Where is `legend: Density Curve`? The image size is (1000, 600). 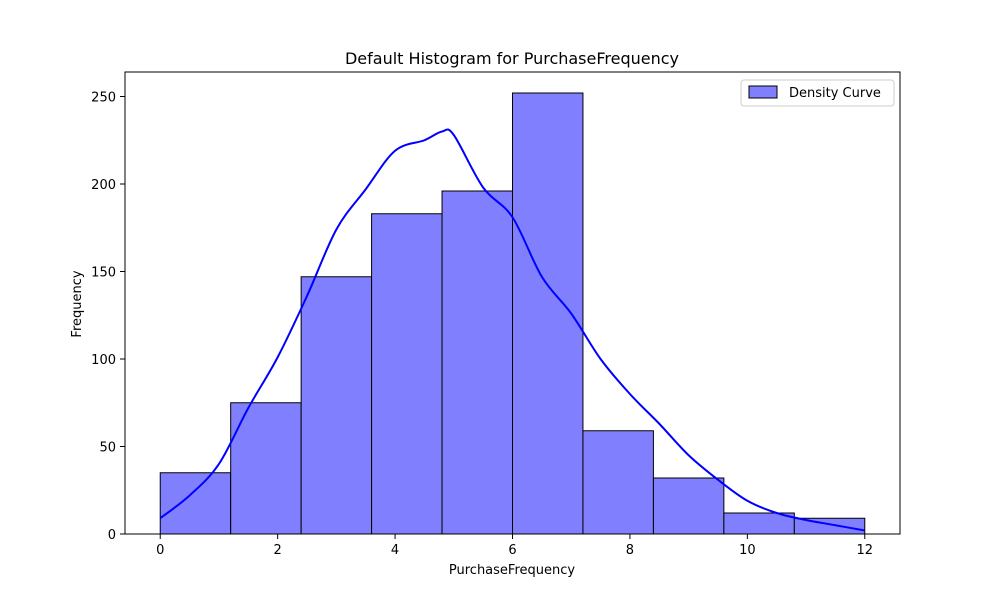 legend: Density Curve is located at coordinates (817, 93).